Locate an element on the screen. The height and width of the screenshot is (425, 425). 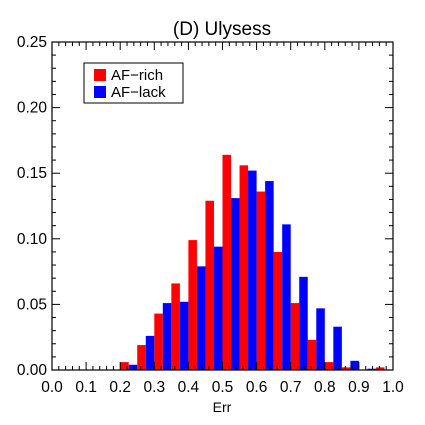
y-tick-label: 0.00 is located at coordinates (32, 370).